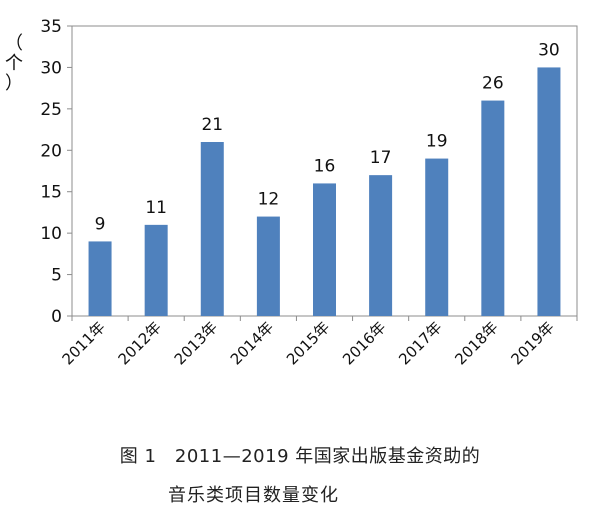 This screenshot has height=521, width=600. Describe the element at coordinates (420, 343) in the screenshot. I see `x-tick-label: 2017年` at that location.